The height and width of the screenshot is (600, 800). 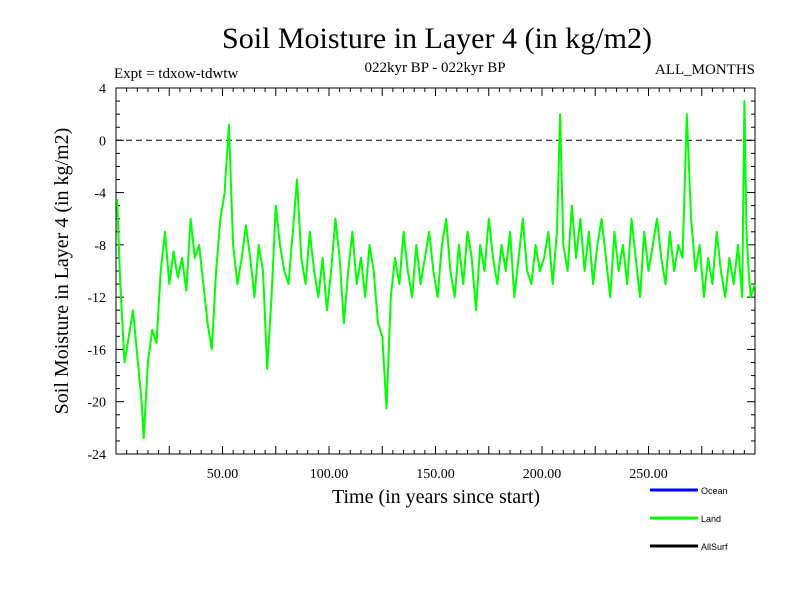 I want to click on y-tick-label: -24, so click(x=96, y=455).